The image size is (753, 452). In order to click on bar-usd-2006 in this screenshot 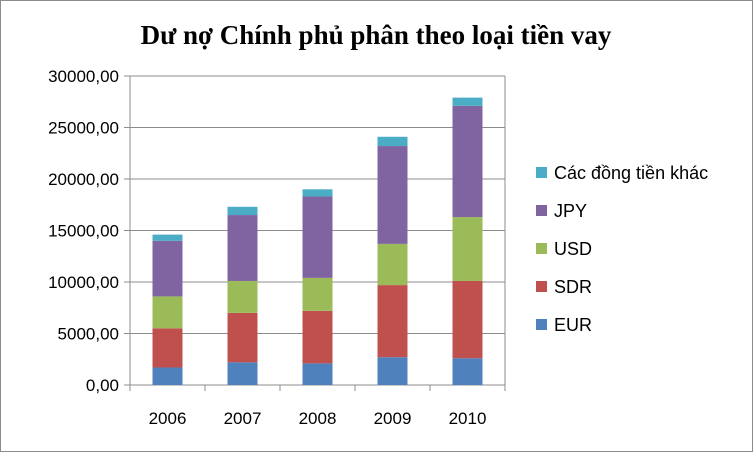, I will do `click(167, 312)`.